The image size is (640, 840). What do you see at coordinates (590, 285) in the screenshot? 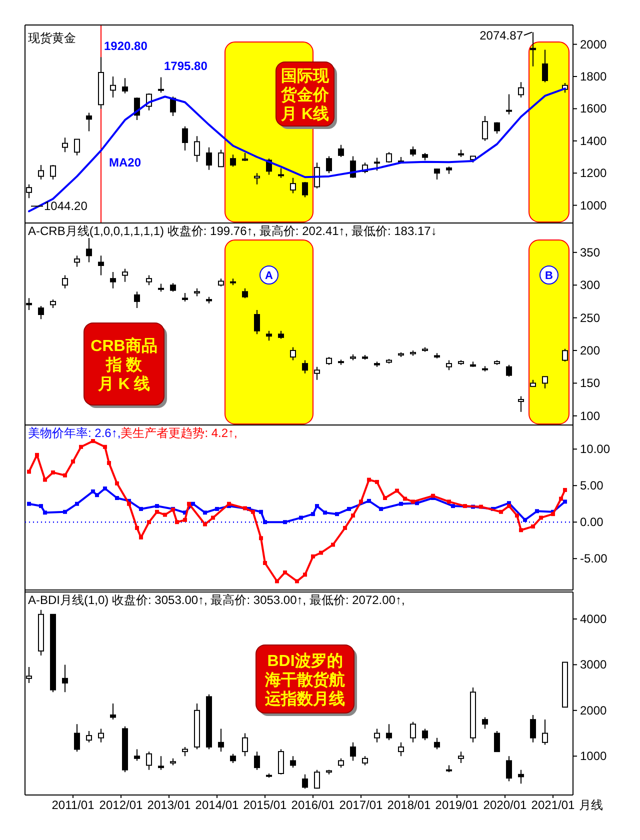
I see `y-tick-label: 300` at bounding box center [590, 285].